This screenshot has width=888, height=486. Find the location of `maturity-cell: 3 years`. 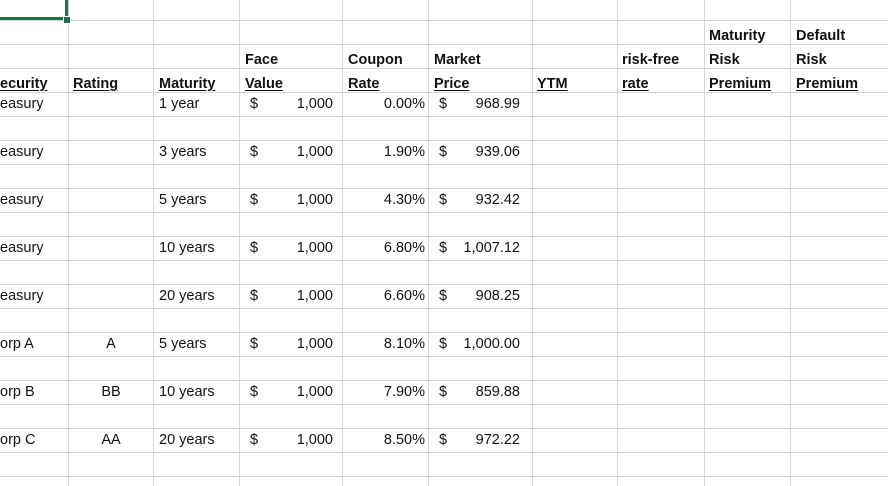

maturity-cell: 3 years is located at coordinates (183, 152).